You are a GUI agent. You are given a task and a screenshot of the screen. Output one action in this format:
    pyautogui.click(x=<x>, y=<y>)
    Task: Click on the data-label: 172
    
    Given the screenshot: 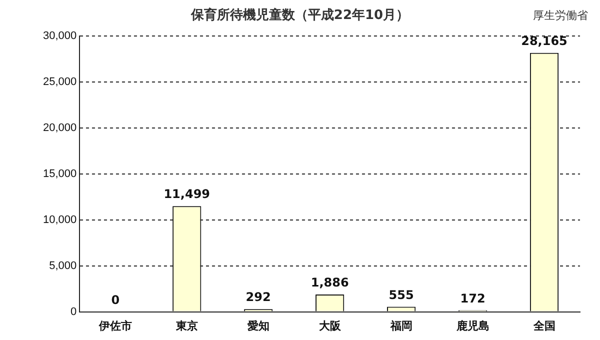 What is the action you would take?
    pyautogui.click(x=473, y=298)
    